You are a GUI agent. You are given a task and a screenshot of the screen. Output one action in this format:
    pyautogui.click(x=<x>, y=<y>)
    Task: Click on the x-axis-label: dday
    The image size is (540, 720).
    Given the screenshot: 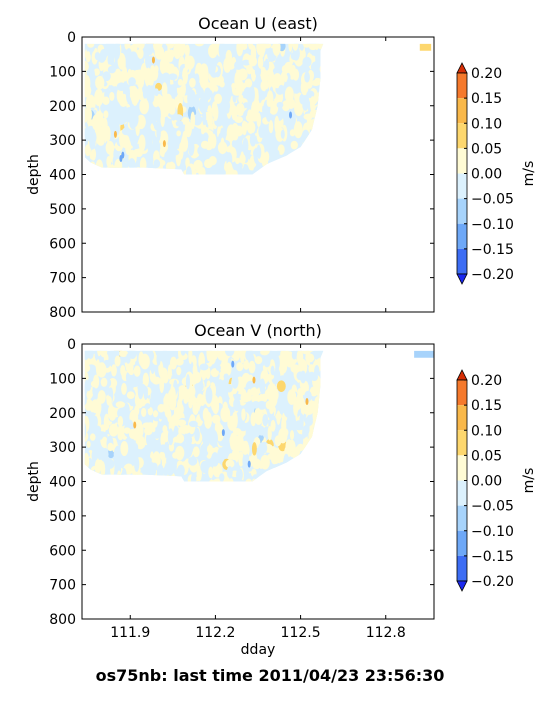 What is the action you would take?
    pyautogui.click(x=258, y=650)
    